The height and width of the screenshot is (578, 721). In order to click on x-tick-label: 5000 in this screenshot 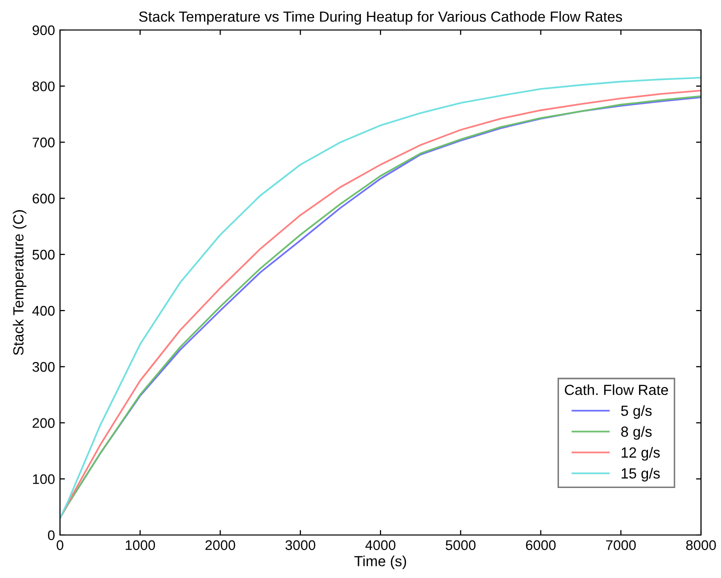, I will do `click(461, 545)`.